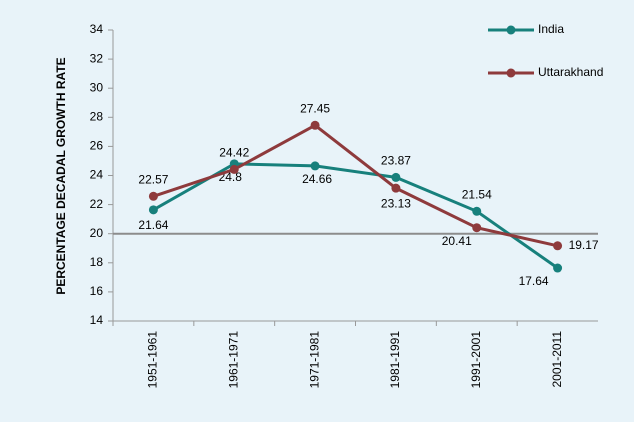 The image size is (634, 427). What do you see at coordinates (153, 225) in the screenshot?
I see `data-label: 21.64` at bounding box center [153, 225].